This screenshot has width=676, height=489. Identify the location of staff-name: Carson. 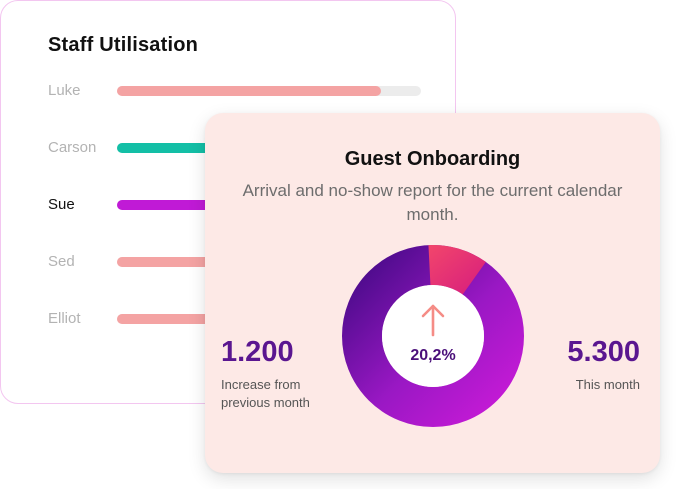
(72, 147).